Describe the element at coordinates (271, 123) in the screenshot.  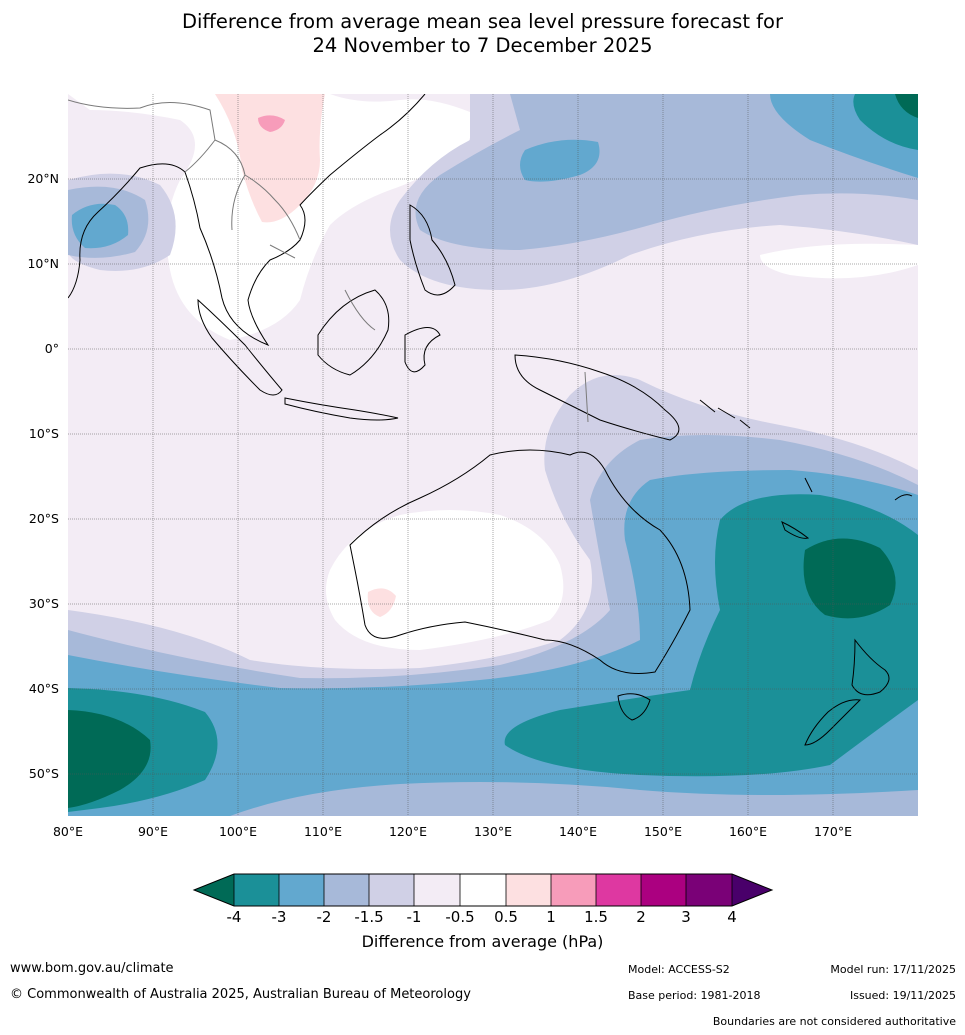
I see `band-pos-1-5-china` at that location.